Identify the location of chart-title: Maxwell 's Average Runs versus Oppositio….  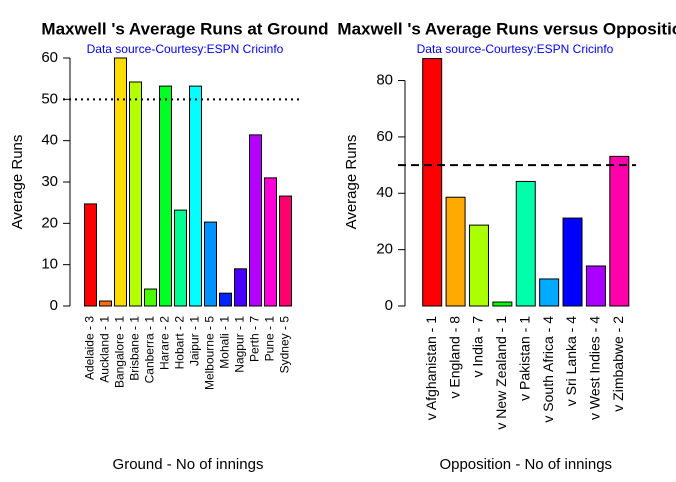
(506, 28).